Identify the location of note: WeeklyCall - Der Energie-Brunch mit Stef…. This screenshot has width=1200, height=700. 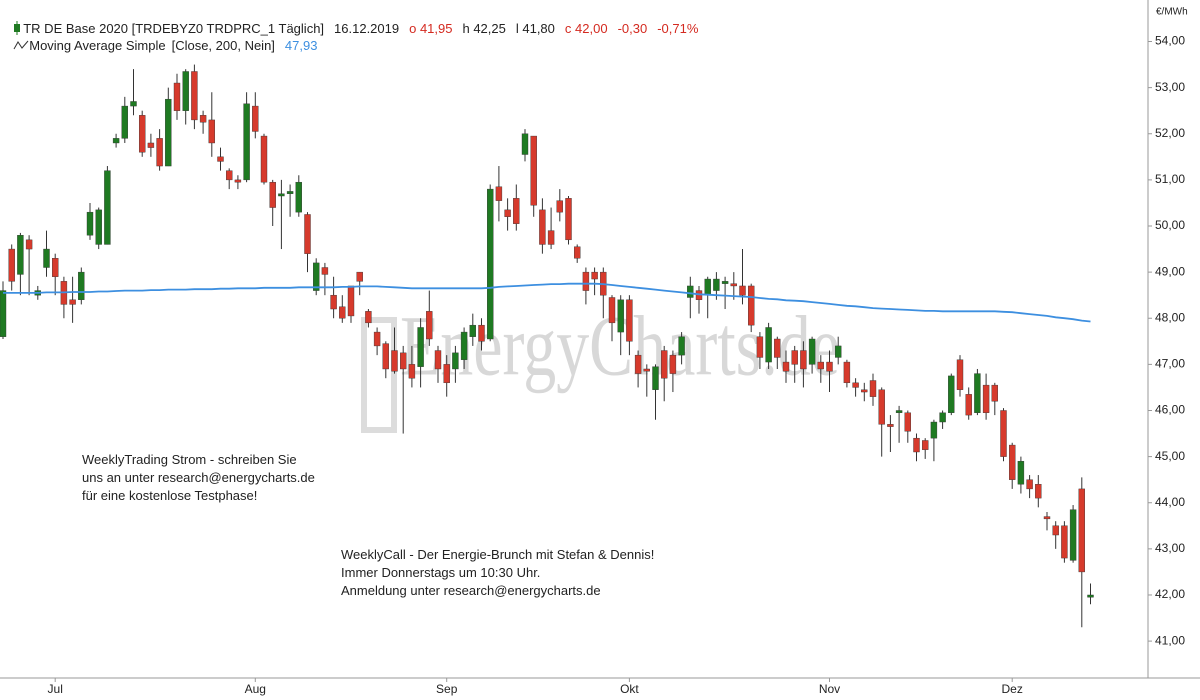
(497, 573).